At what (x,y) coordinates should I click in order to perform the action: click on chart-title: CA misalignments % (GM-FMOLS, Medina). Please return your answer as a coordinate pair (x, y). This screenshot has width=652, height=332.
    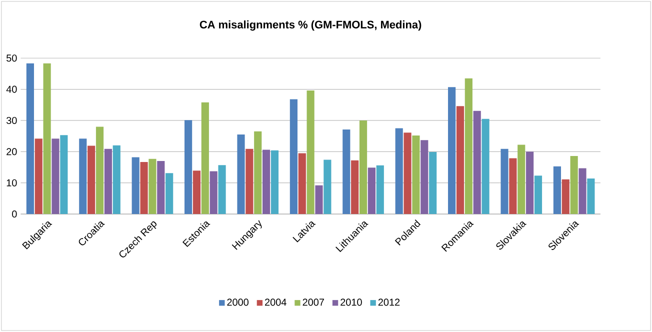
    Looking at the image, I should click on (311, 25).